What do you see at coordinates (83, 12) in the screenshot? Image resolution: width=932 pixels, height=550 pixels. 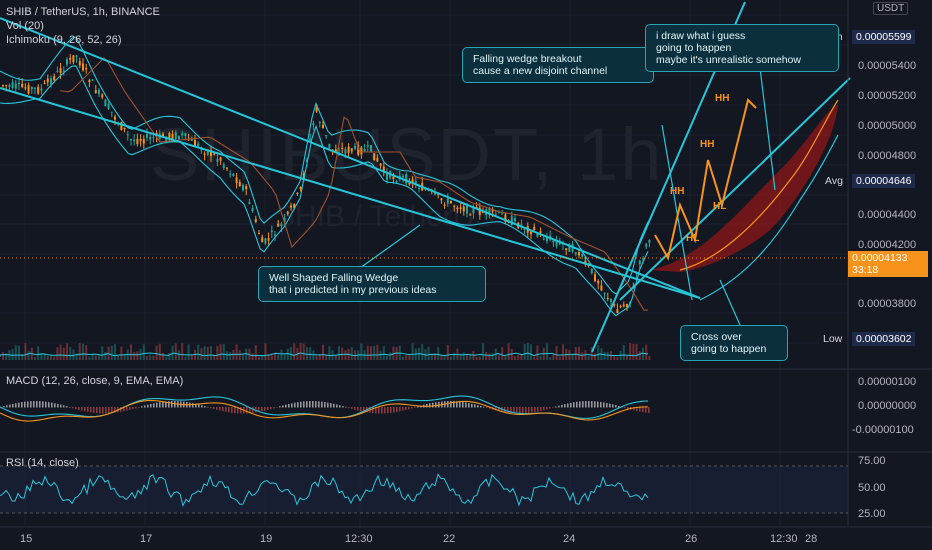 I see `symbol-title: SHIB / TetherUS, 1h, BINANCE` at bounding box center [83, 12].